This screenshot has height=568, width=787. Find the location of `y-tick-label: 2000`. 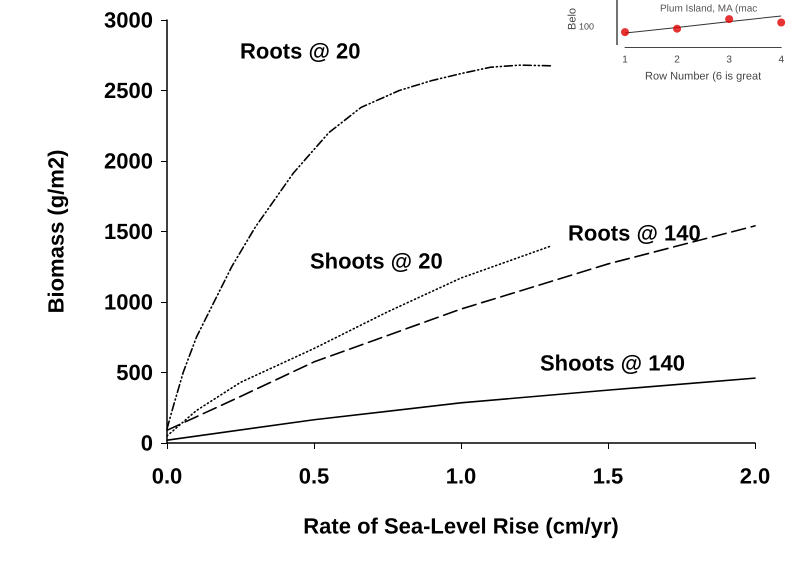

y-tick-label: 2000 is located at coordinates (128, 161).